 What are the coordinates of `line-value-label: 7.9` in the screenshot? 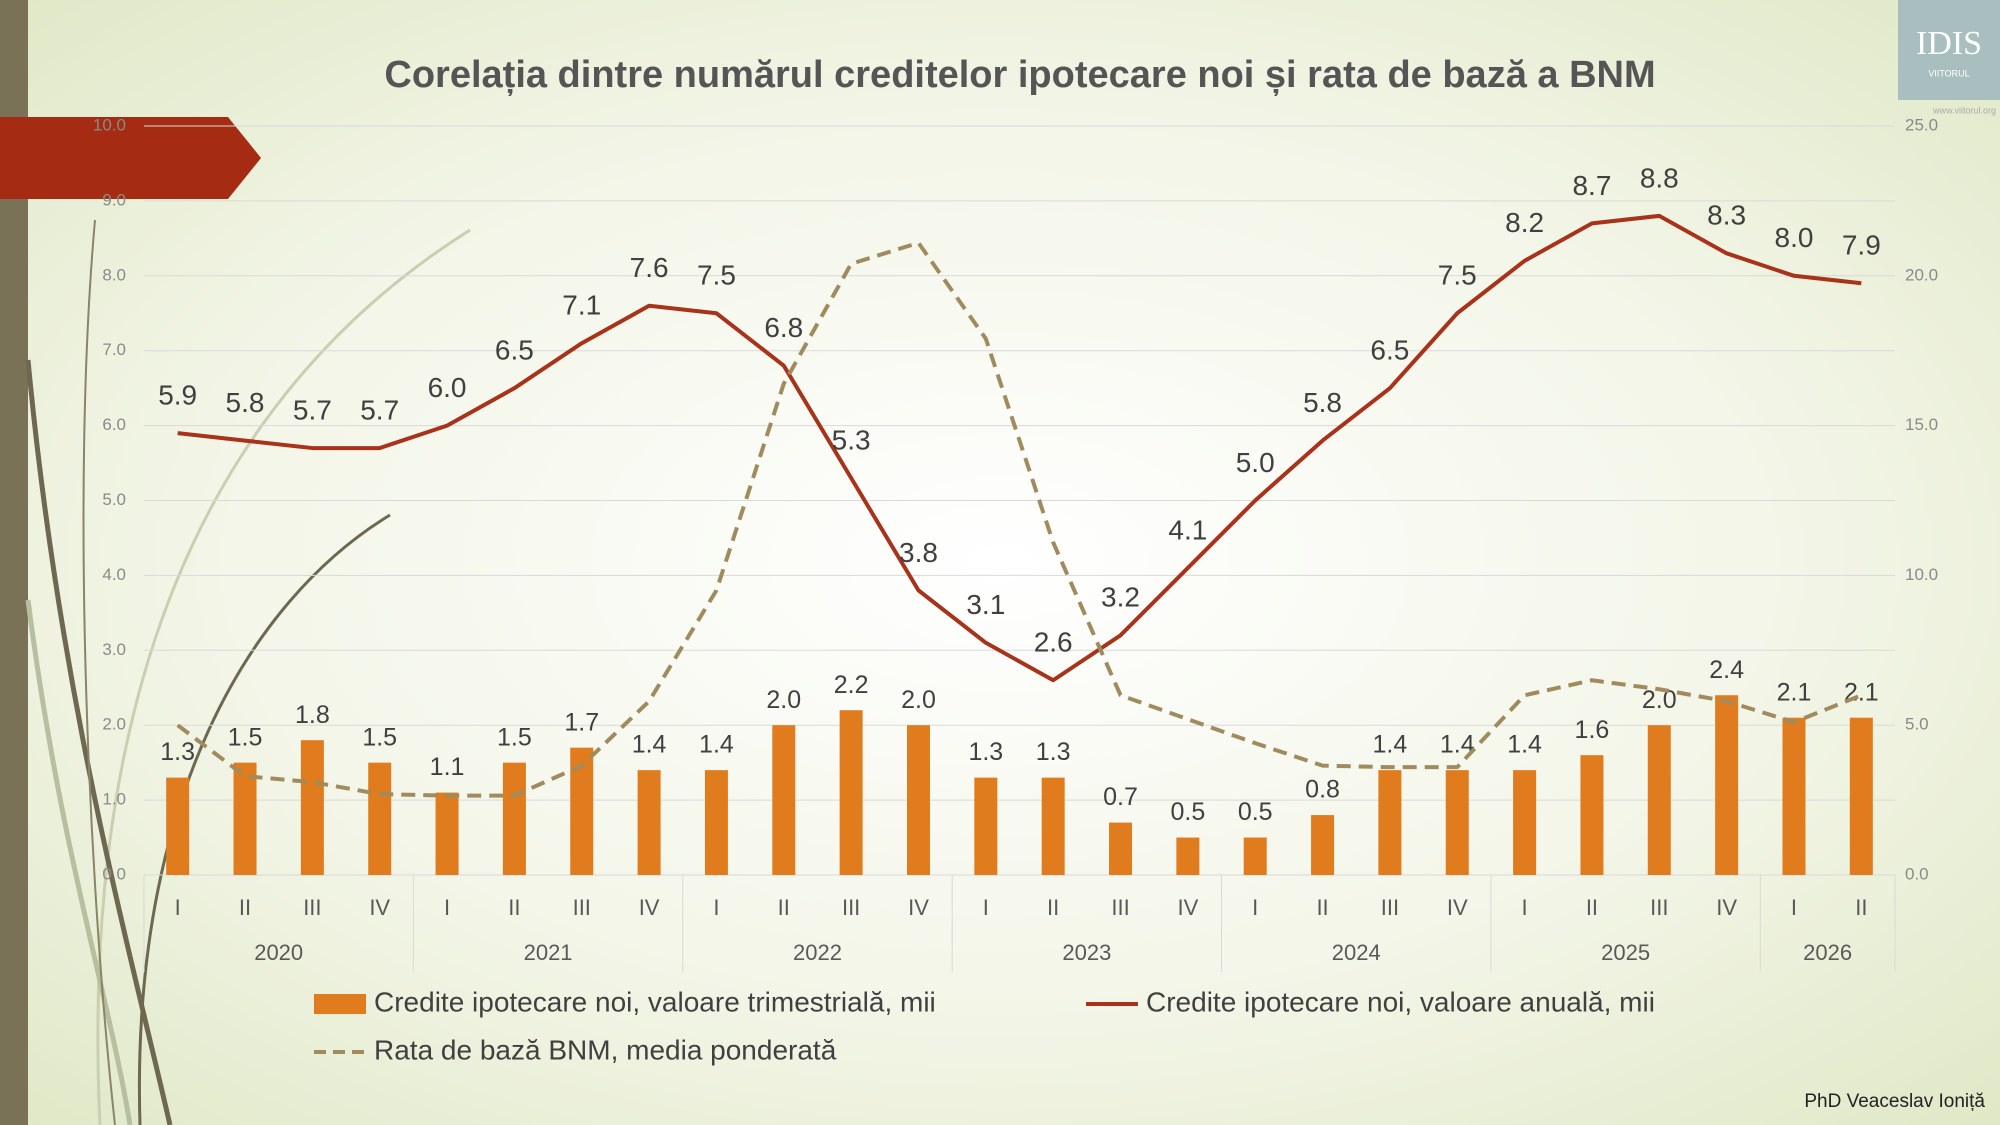 It's located at (1861, 245).